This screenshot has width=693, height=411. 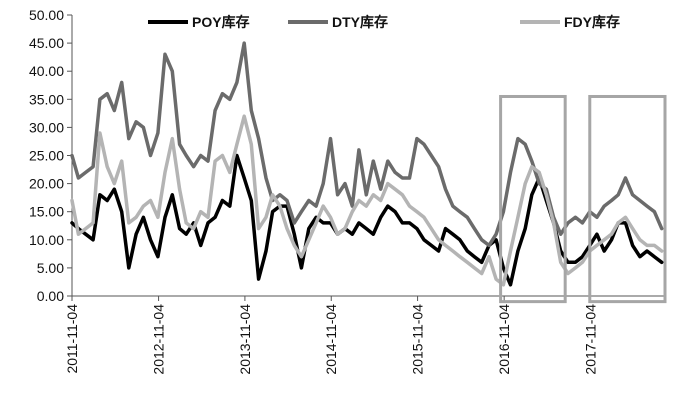 I want to click on y-tick-label: 50.00, so click(x=46, y=15).